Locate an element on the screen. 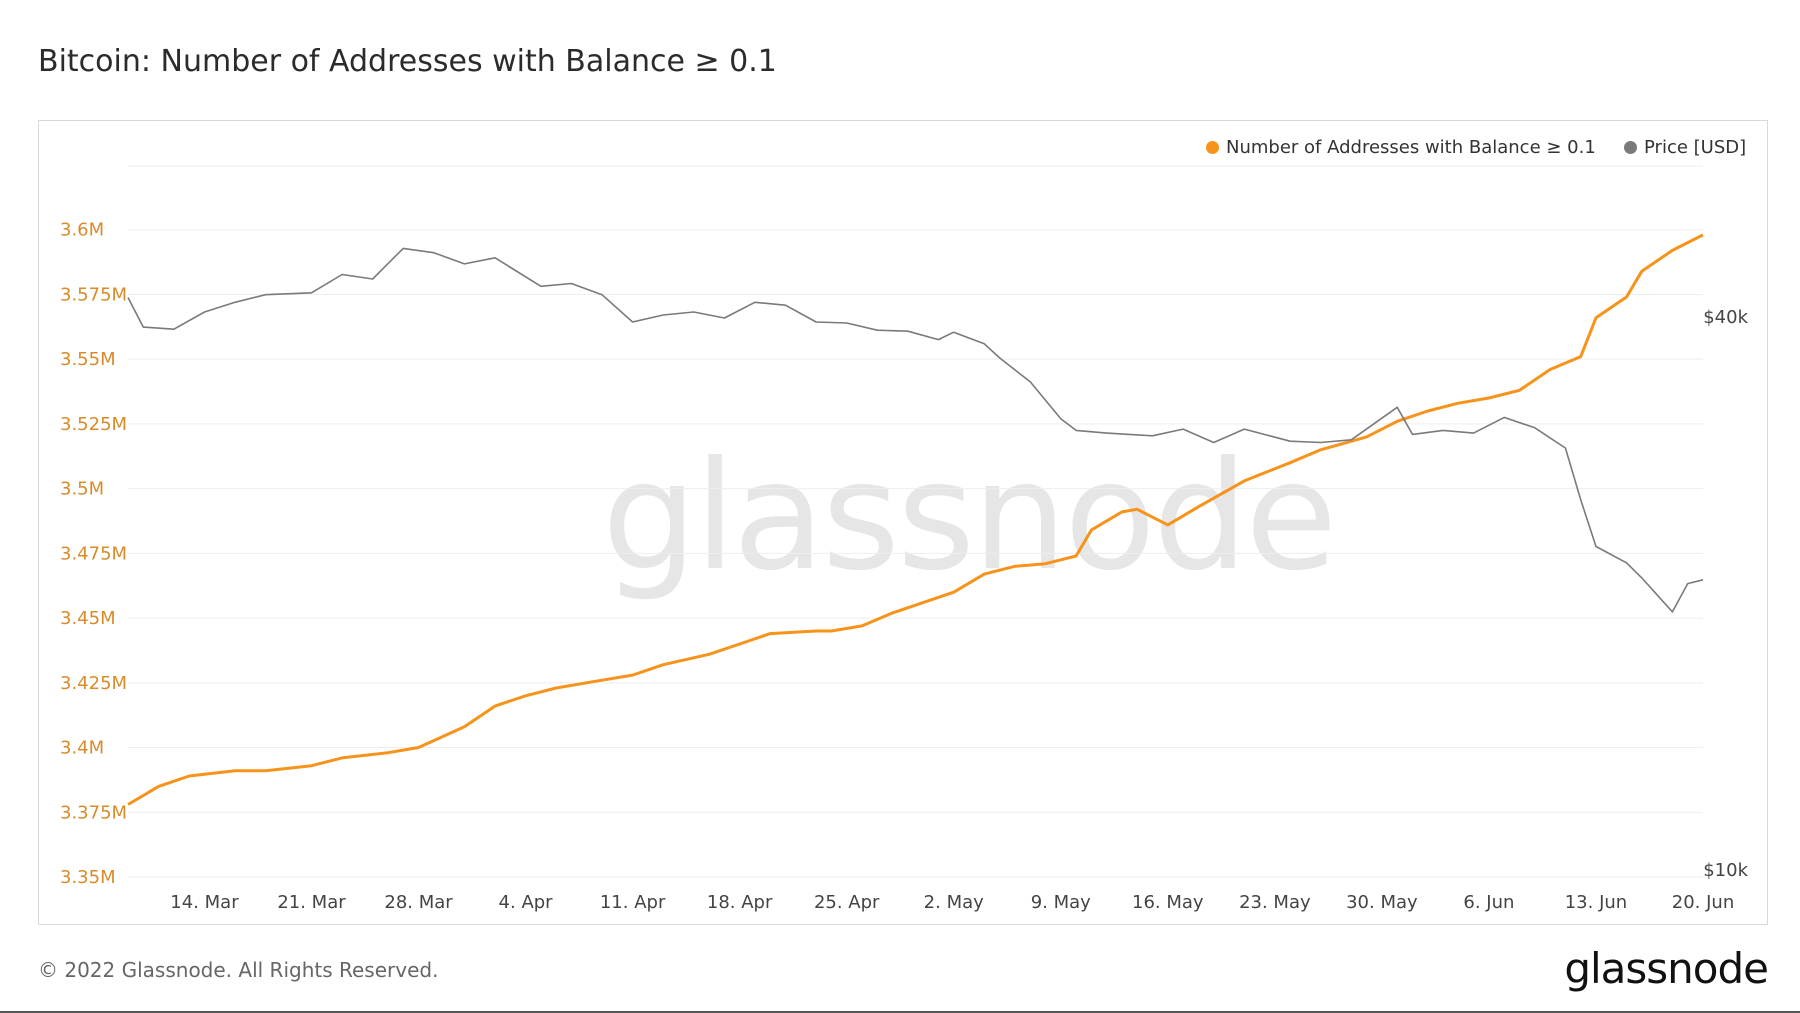 Image resolution: width=1800 pixels, height=1013 pixels. x-tick-label: 30. May is located at coordinates (1382, 902).